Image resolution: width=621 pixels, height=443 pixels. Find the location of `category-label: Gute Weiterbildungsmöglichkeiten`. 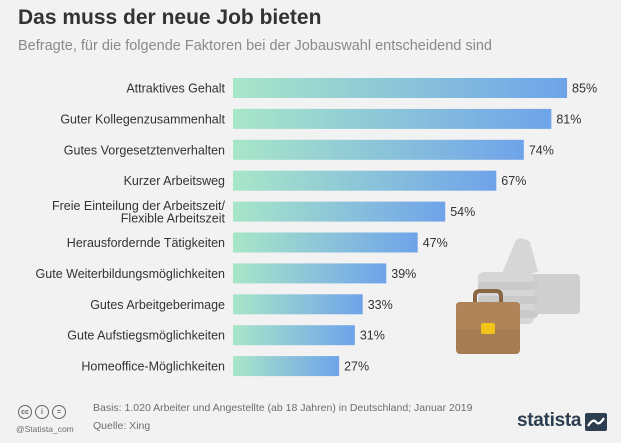

category-label: Gute Weiterbildungsmöglichkeiten is located at coordinates (131, 274).